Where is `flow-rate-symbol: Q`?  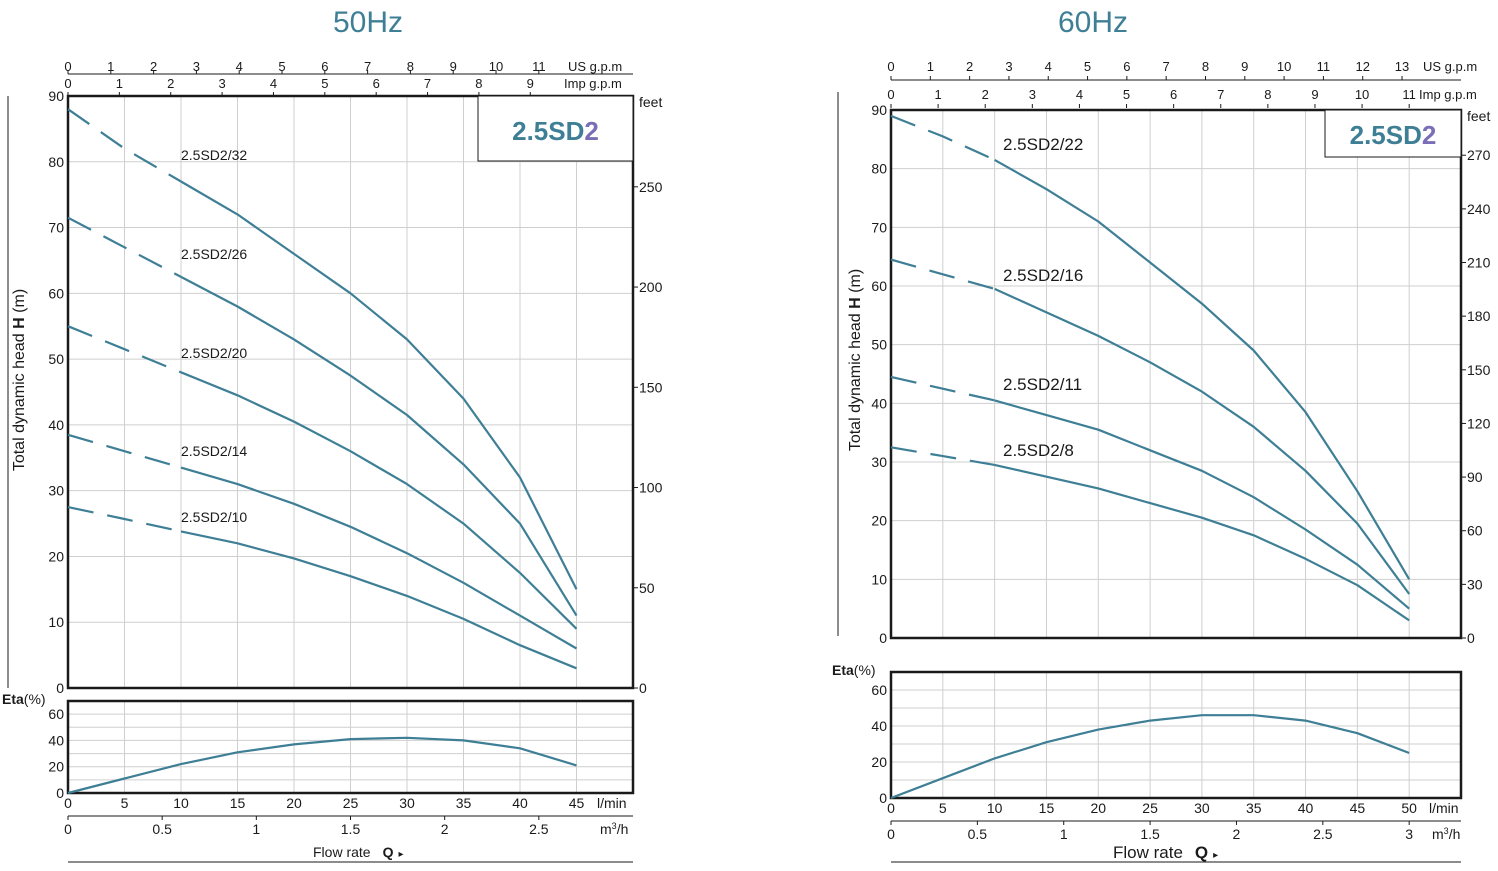 flow-rate-symbol: Q is located at coordinates (388, 852).